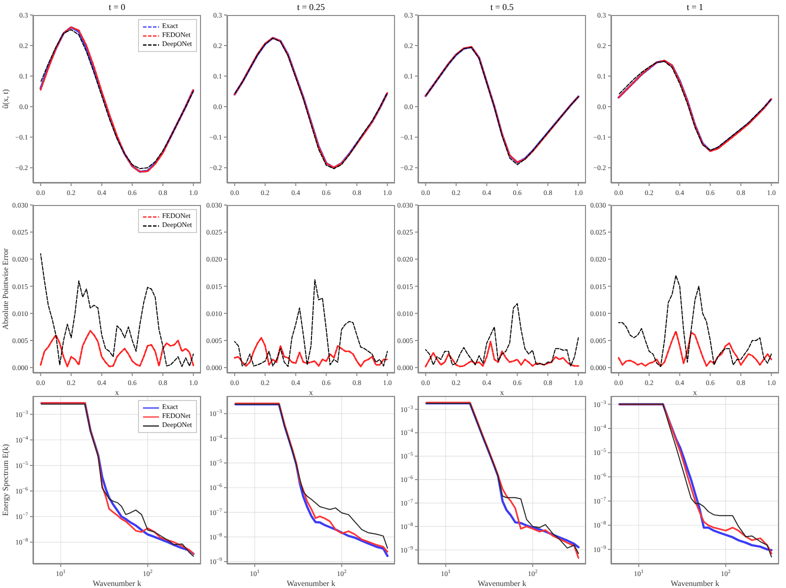 Image resolution: width=786 pixels, height=588 pixels. I want to click on chart-title: t = 0, so click(117, 7).